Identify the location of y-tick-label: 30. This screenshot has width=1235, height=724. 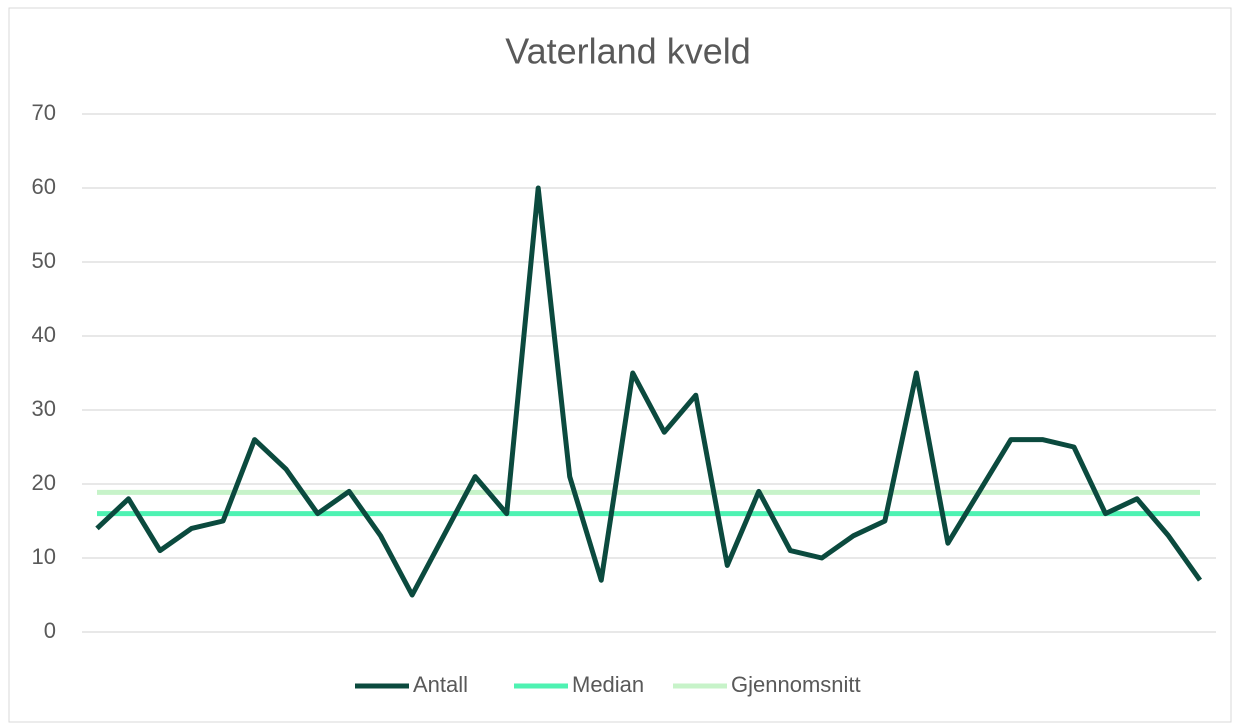
(44, 408).